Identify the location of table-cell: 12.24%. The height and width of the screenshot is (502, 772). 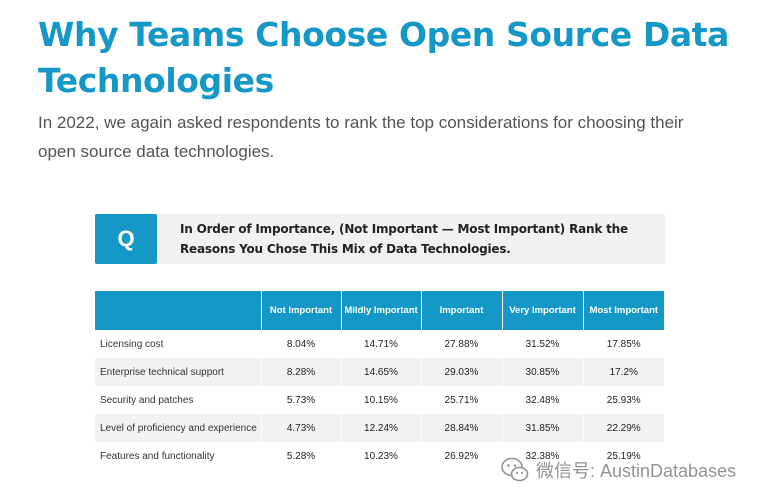
(381, 428).